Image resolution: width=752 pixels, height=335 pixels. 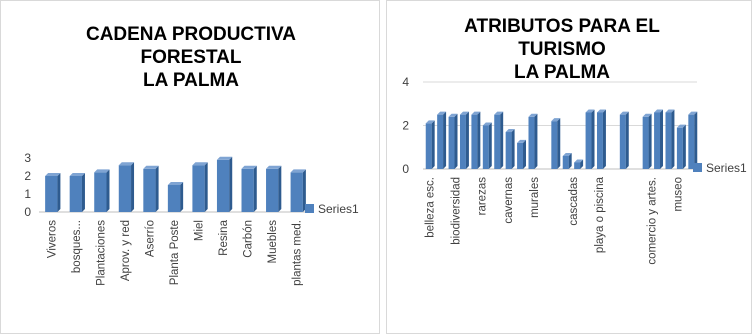 I want to click on x-category-label: belleza esc., so click(x=431, y=207).